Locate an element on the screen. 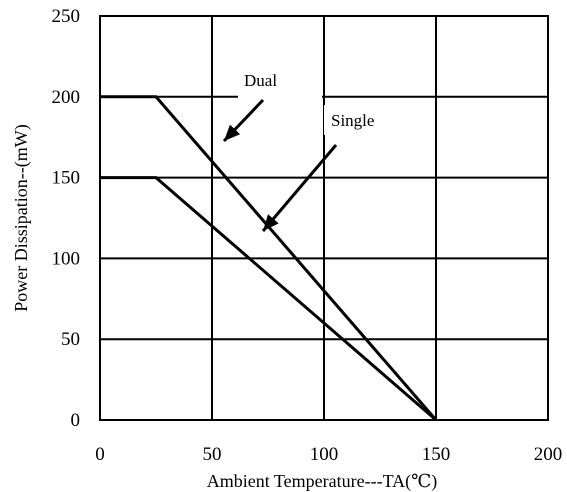 The image size is (567, 492). y-tick-label: 200 is located at coordinates (66, 97).